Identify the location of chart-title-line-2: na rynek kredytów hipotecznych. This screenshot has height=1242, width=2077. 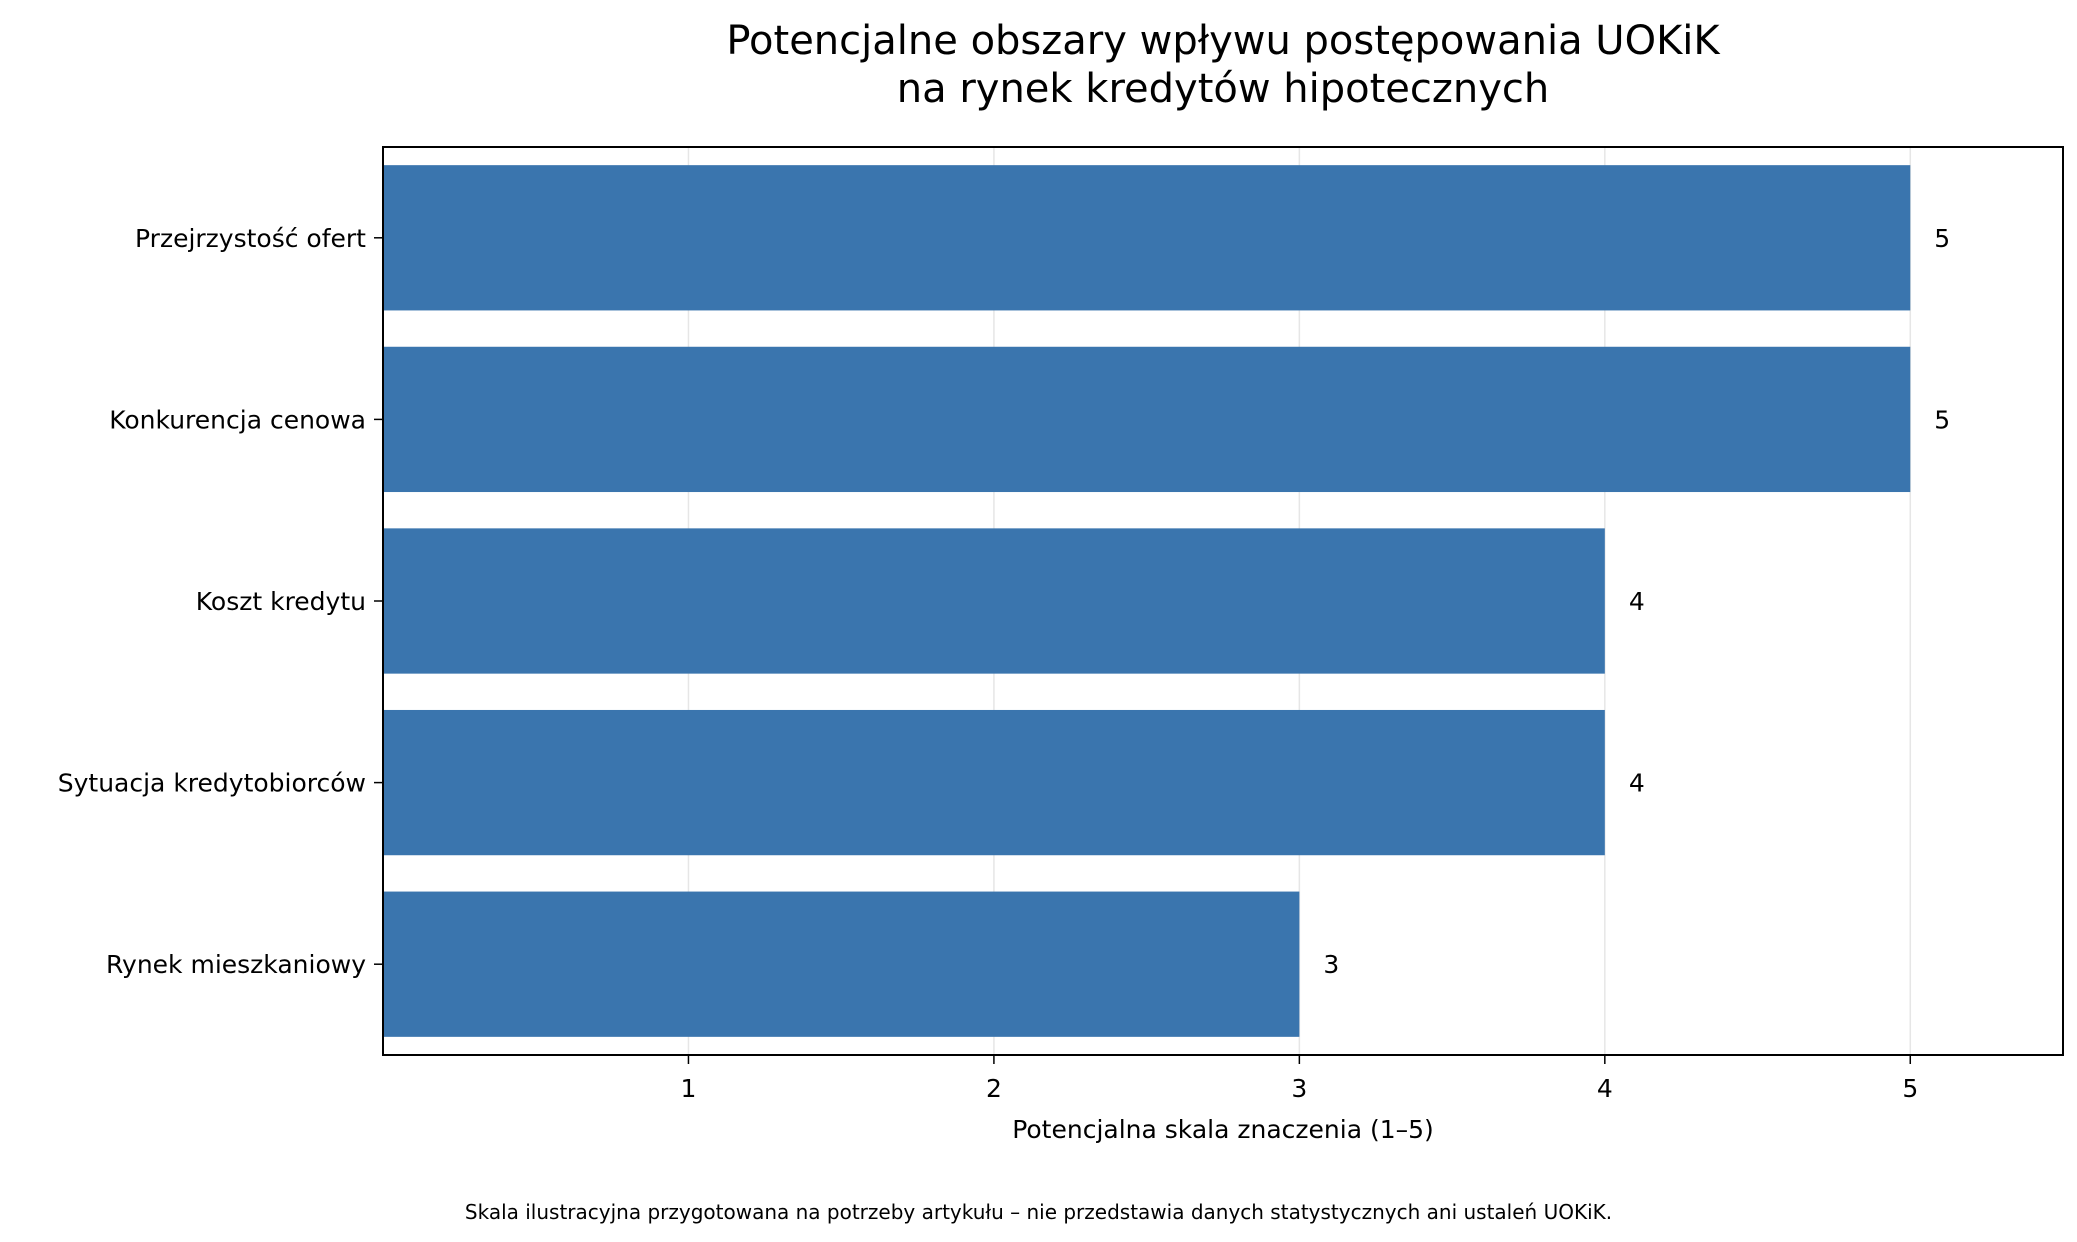
(1223, 89).